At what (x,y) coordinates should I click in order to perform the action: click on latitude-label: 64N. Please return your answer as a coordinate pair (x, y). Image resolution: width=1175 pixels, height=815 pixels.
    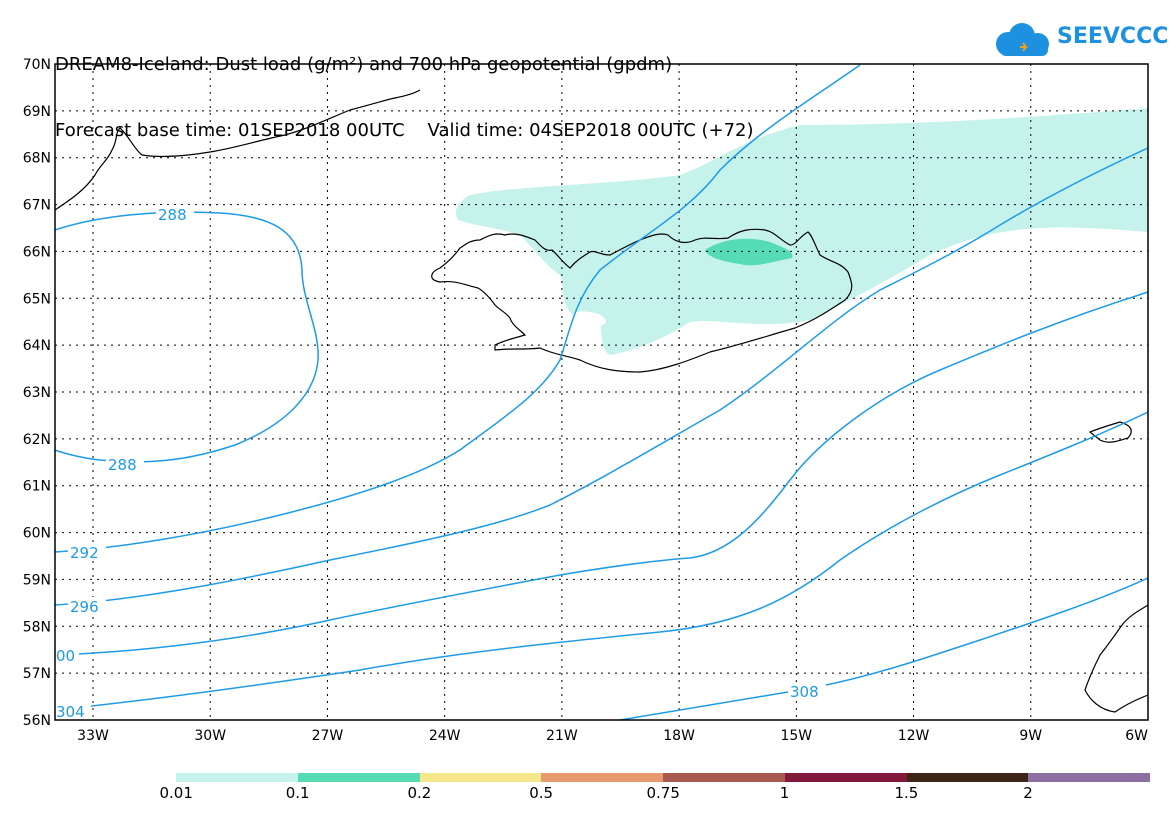
    Looking at the image, I should click on (37, 346).